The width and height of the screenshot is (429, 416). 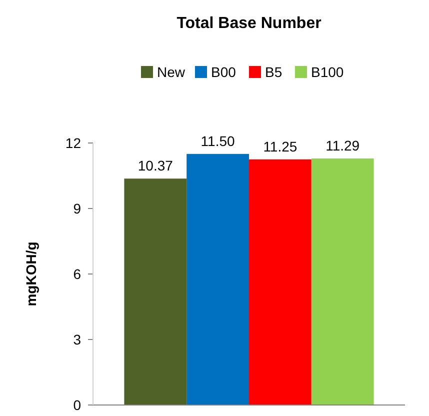 What do you see at coordinates (77, 340) in the screenshot?
I see `y-tick-label: 3` at bounding box center [77, 340].